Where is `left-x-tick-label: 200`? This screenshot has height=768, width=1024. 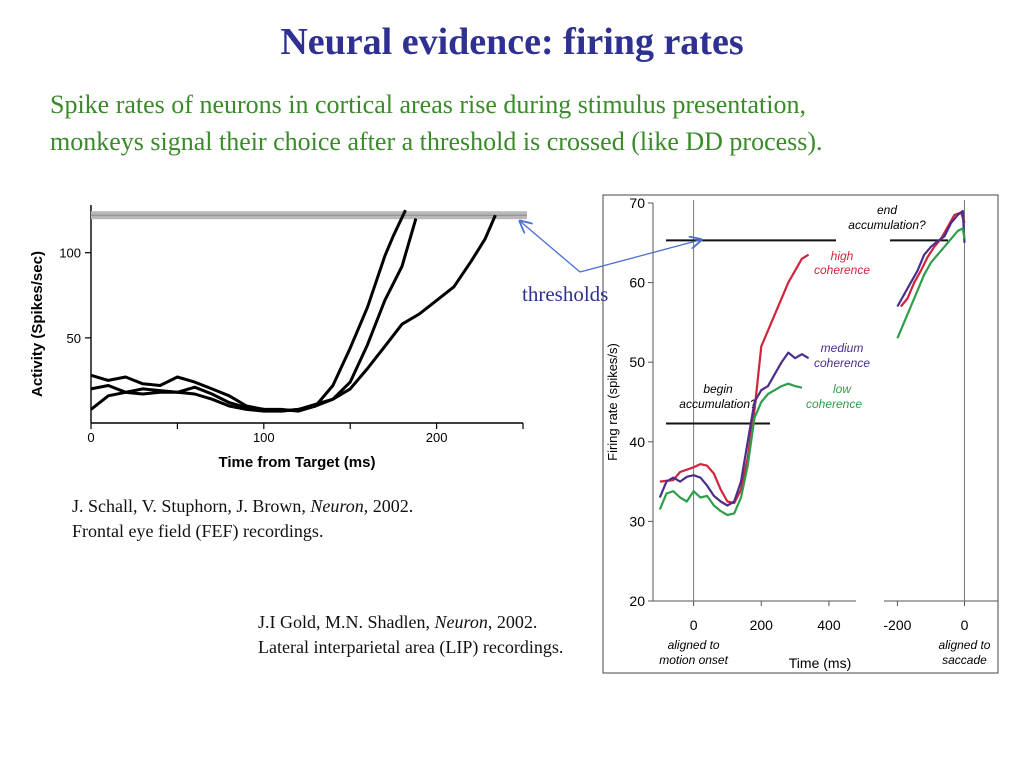 left-x-tick-label: 200 is located at coordinates (437, 437).